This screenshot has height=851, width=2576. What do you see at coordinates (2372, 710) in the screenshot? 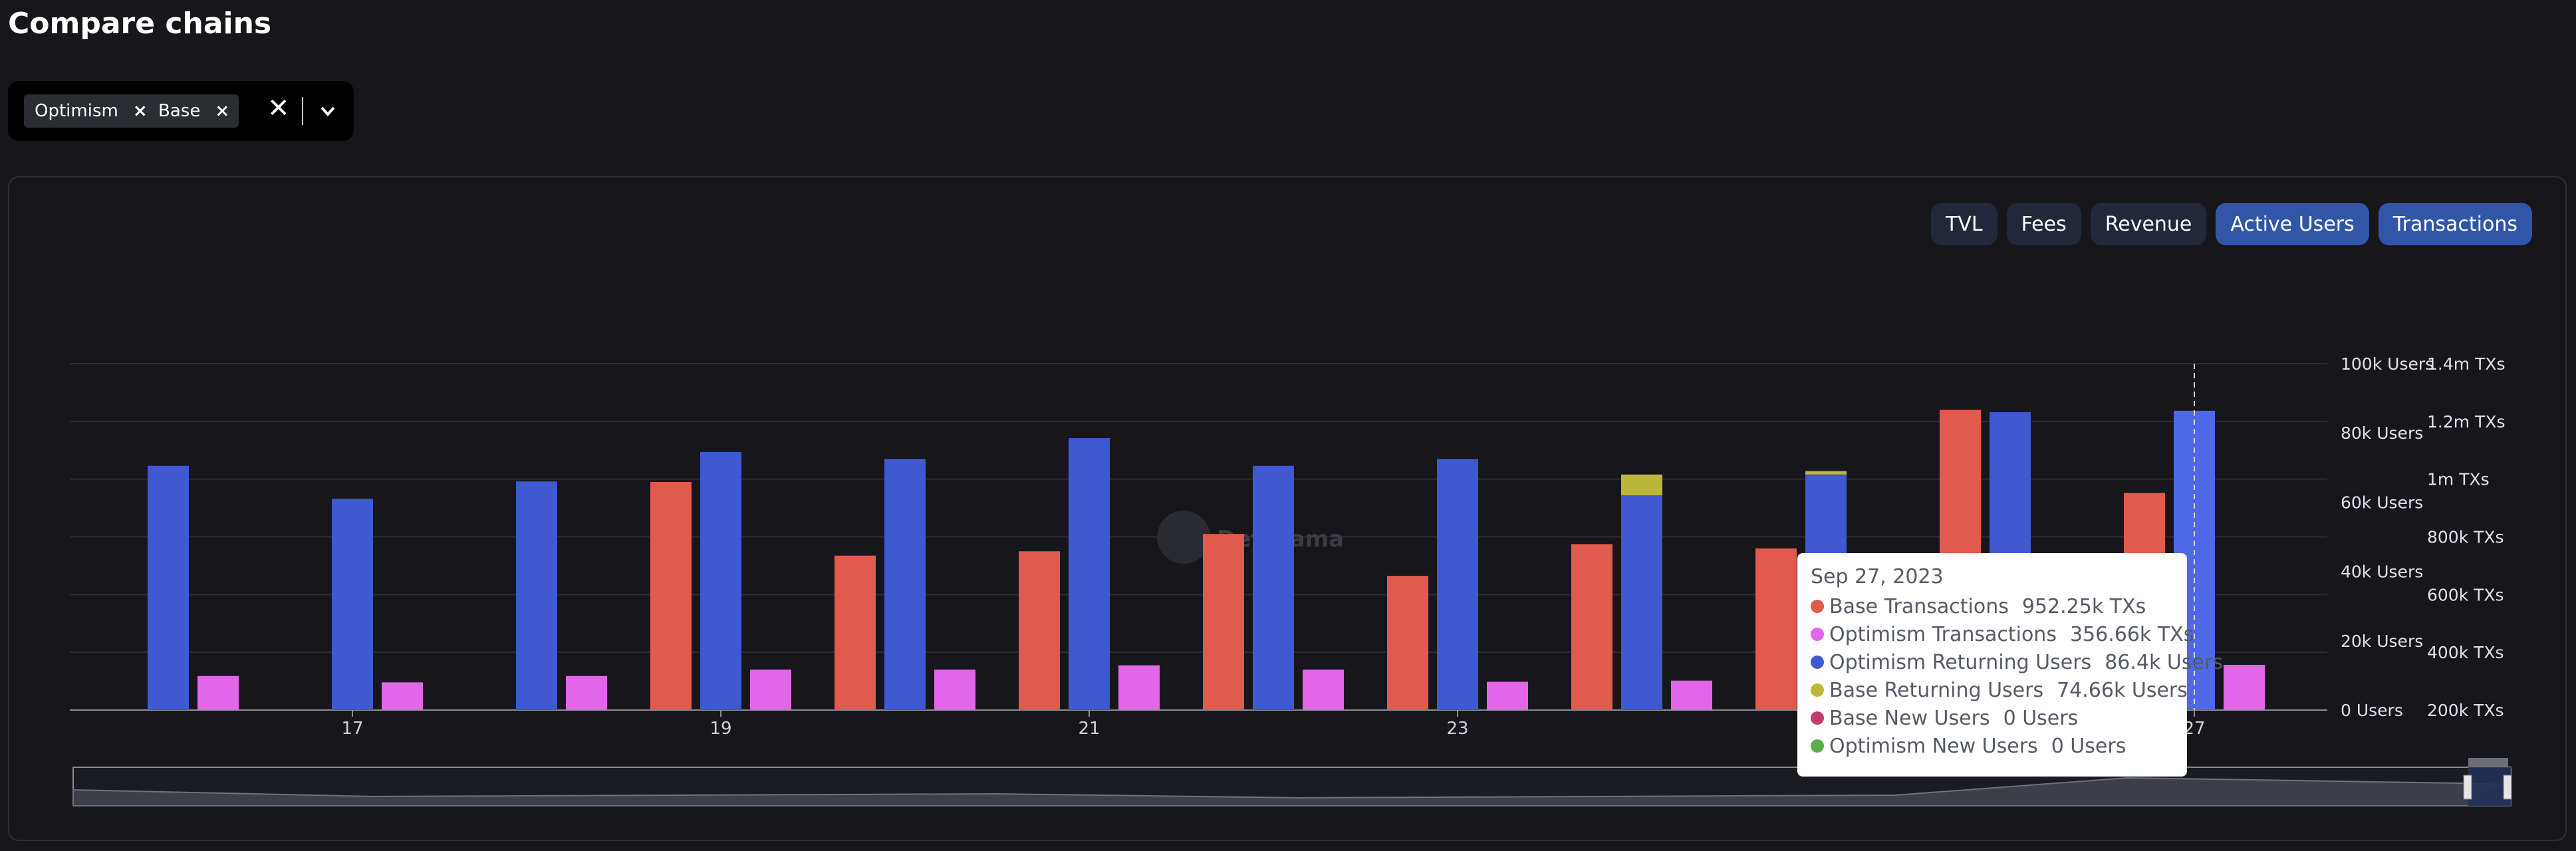
I see `y-left-tick-label: 0 Users` at bounding box center [2372, 710].